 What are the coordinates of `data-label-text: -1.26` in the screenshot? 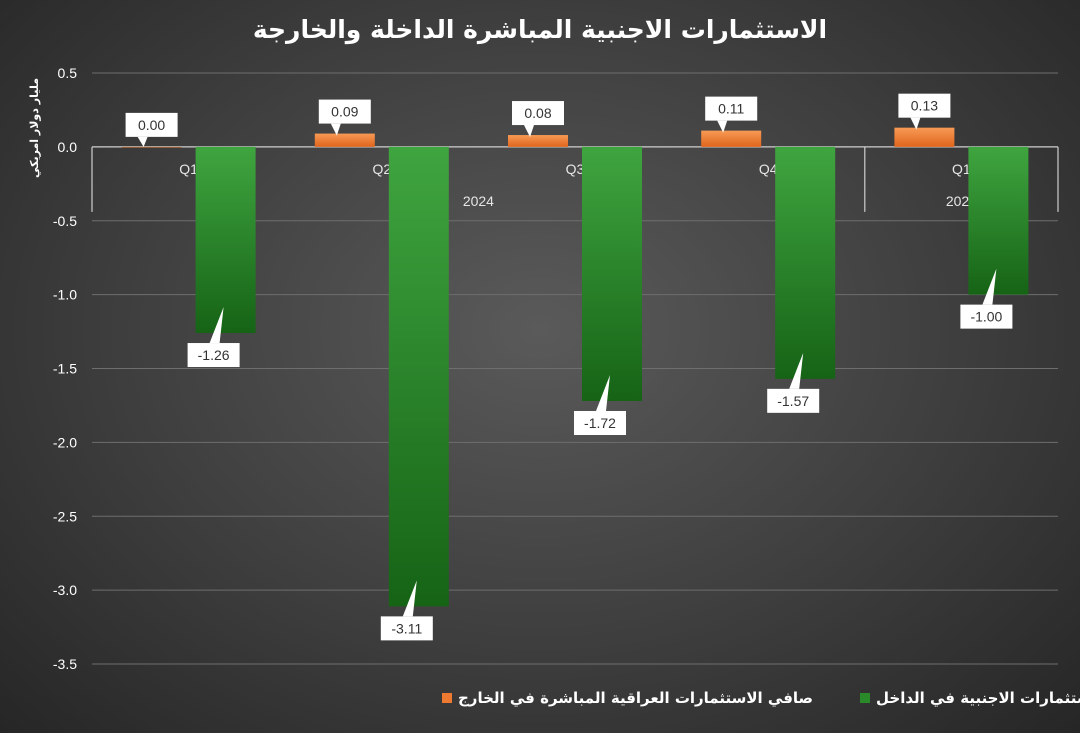 It's located at (214, 355).